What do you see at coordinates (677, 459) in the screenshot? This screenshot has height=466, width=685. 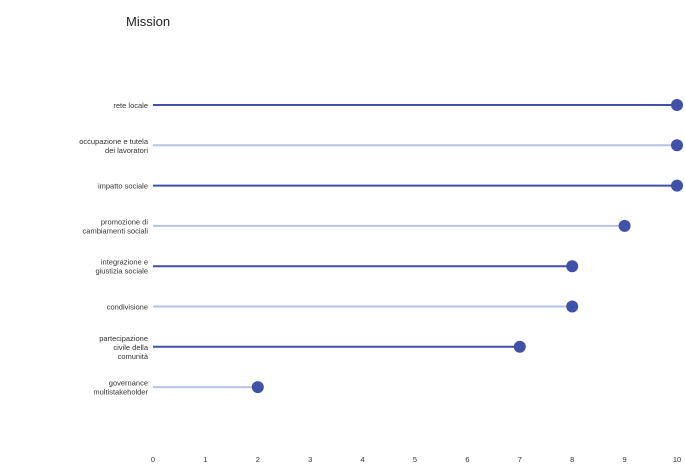 I see `x-tick-label-10: 10` at bounding box center [677, 459].